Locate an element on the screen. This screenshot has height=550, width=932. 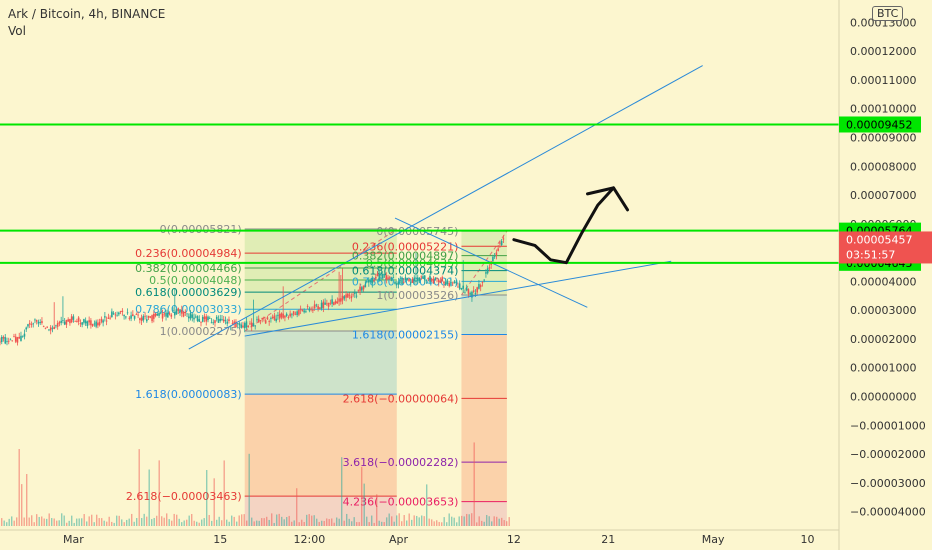
y-tick-label: −0.00001000 is located at coordinates (888, 425).